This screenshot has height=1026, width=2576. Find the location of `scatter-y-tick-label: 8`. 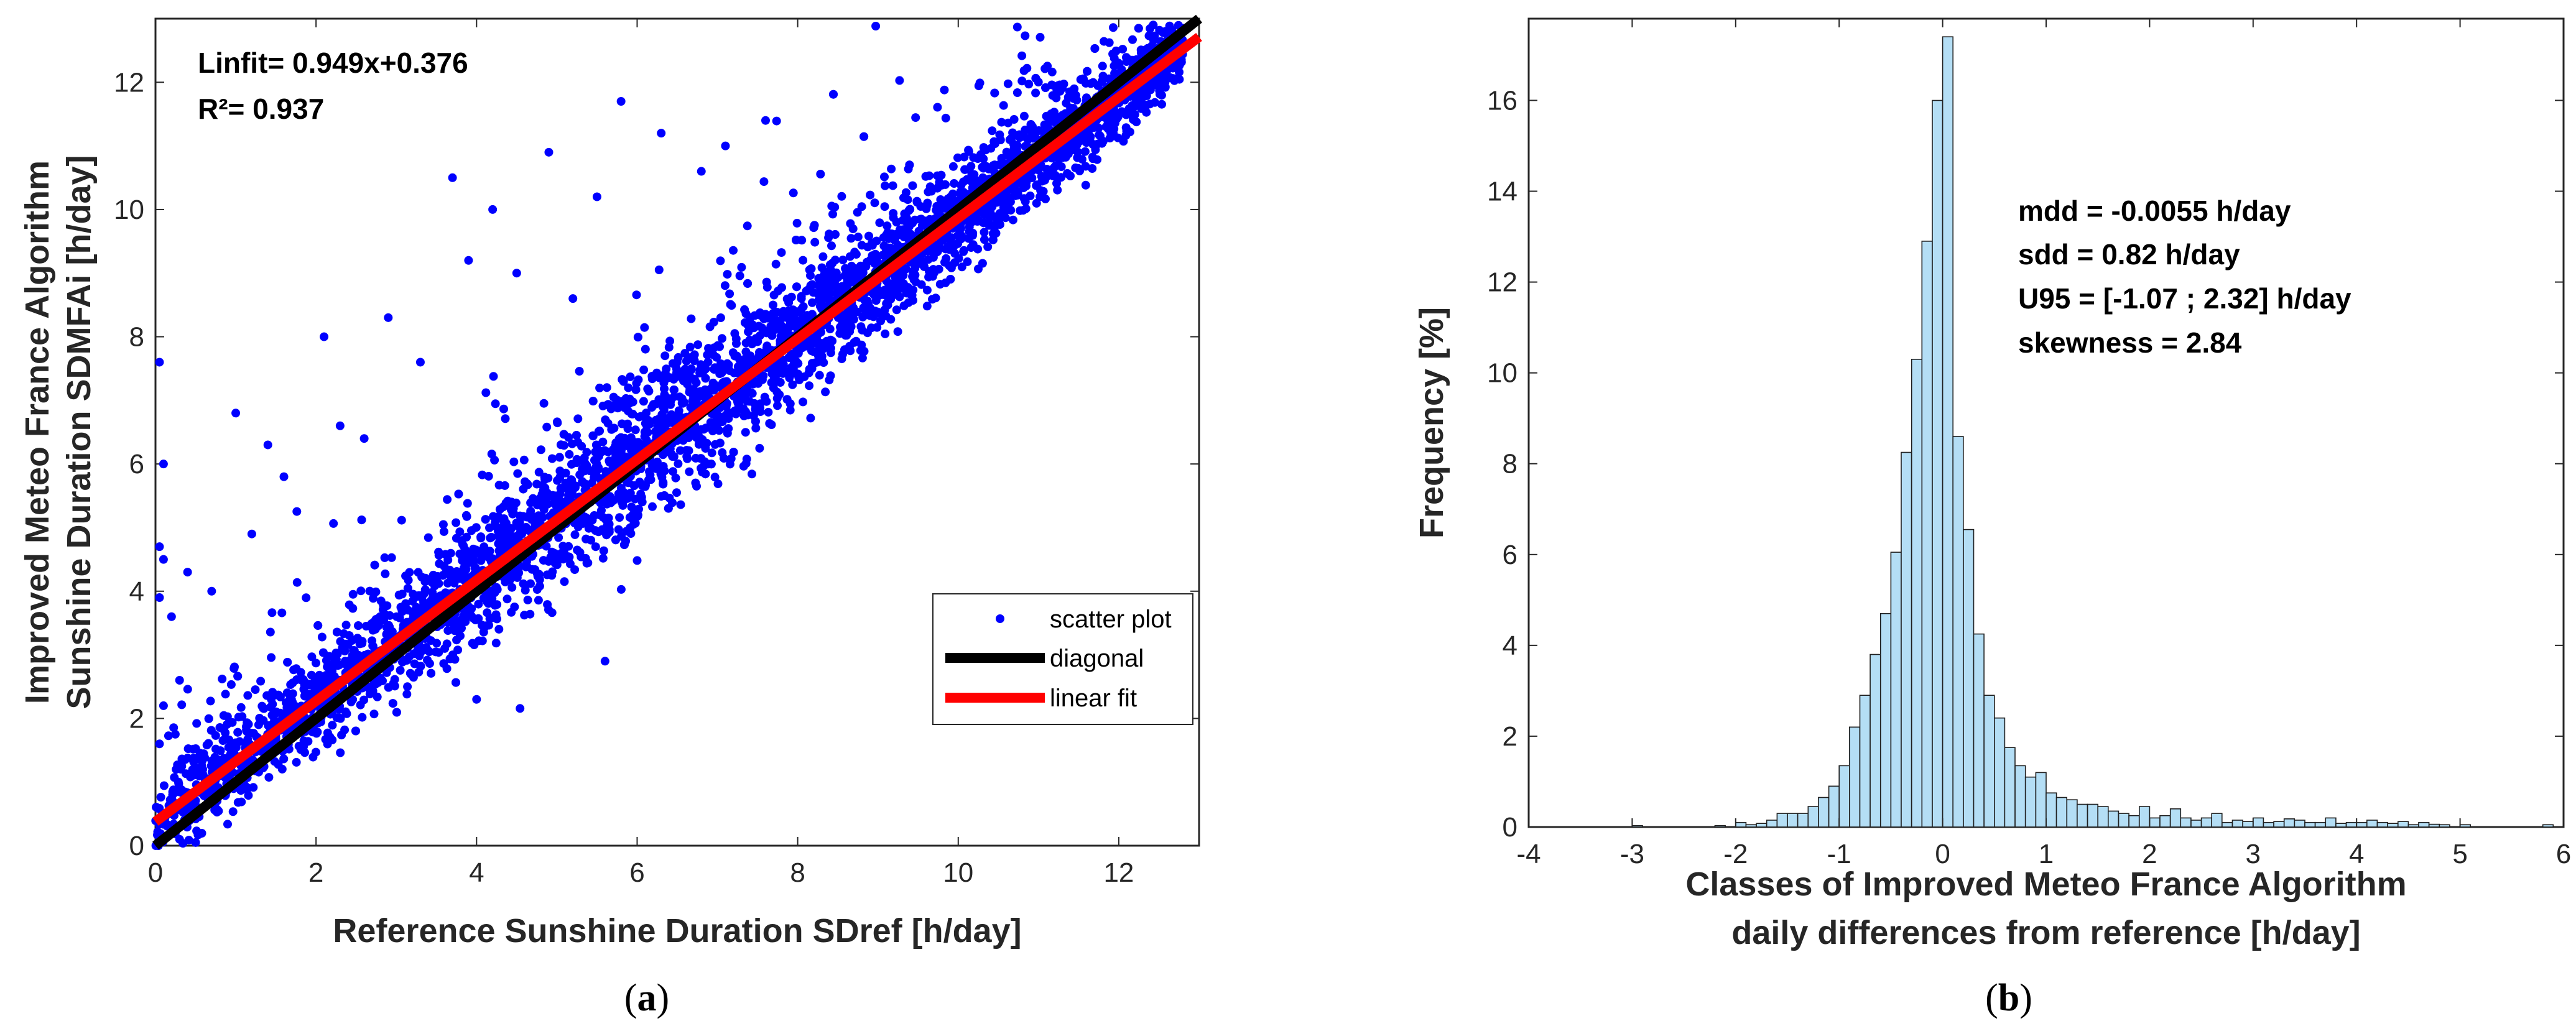

scatter-y-tick-label: 8 is located at coordinates (136, 337).